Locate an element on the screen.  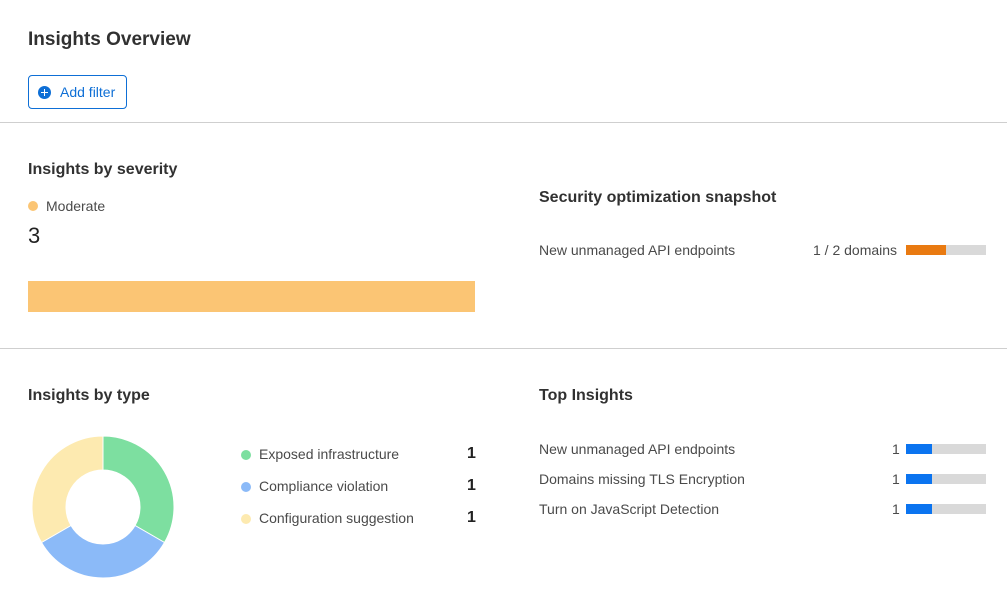
add-filter-label: Add filter is located at coordinates (88, 92).